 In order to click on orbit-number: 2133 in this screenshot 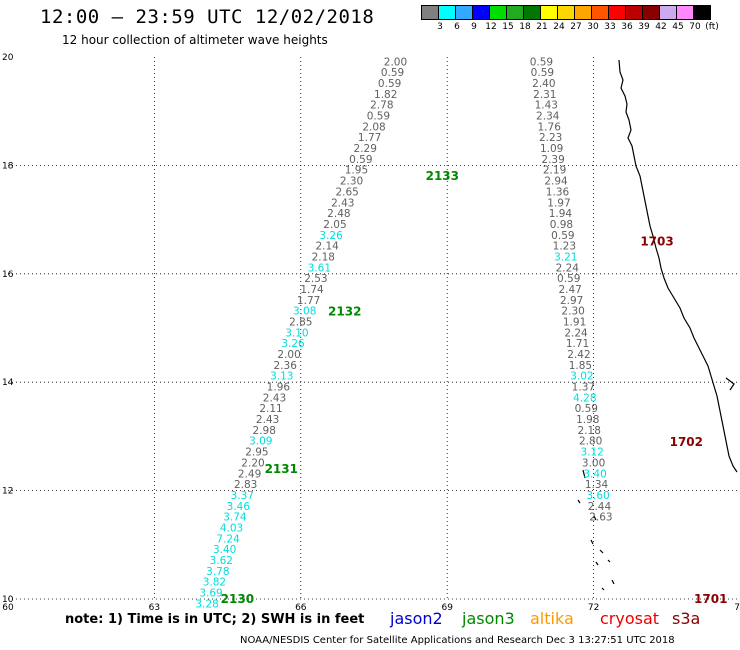, I will do `click(442, 176)`.